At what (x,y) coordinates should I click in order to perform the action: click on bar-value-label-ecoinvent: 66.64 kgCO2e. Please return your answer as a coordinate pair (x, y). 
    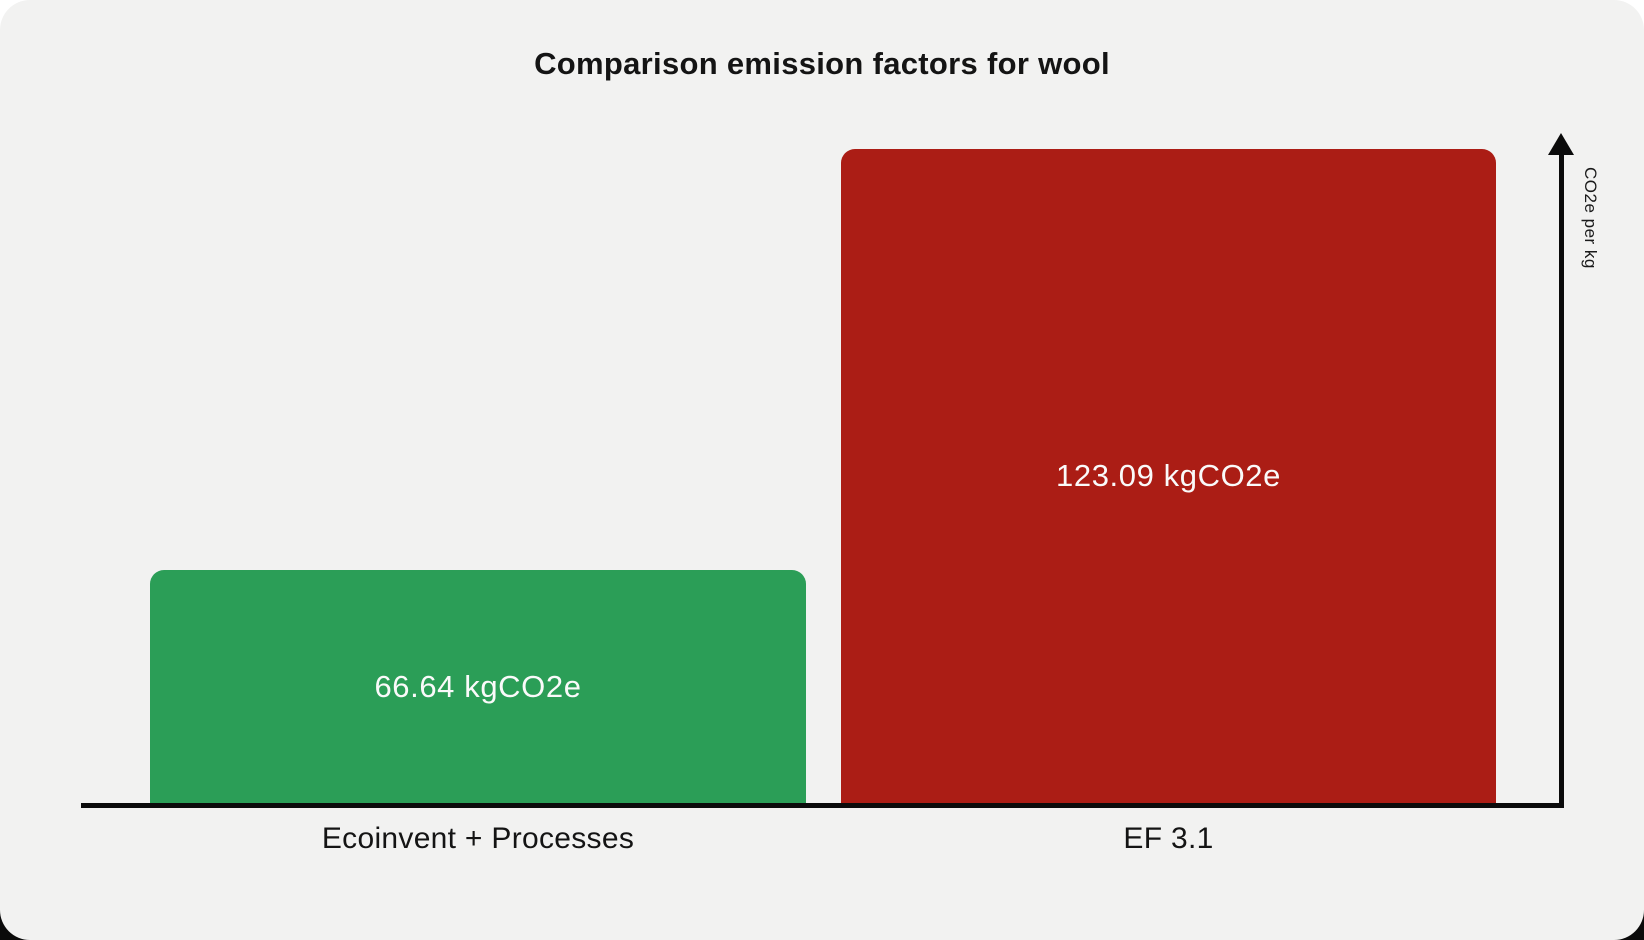
    Looking at the image, I should click on (478, 686).